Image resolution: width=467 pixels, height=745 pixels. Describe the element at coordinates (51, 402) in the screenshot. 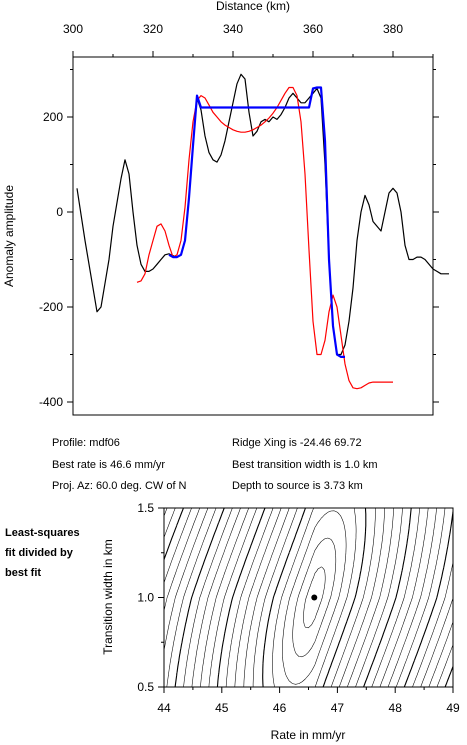

I see `y-tick-label: -400` at that location.